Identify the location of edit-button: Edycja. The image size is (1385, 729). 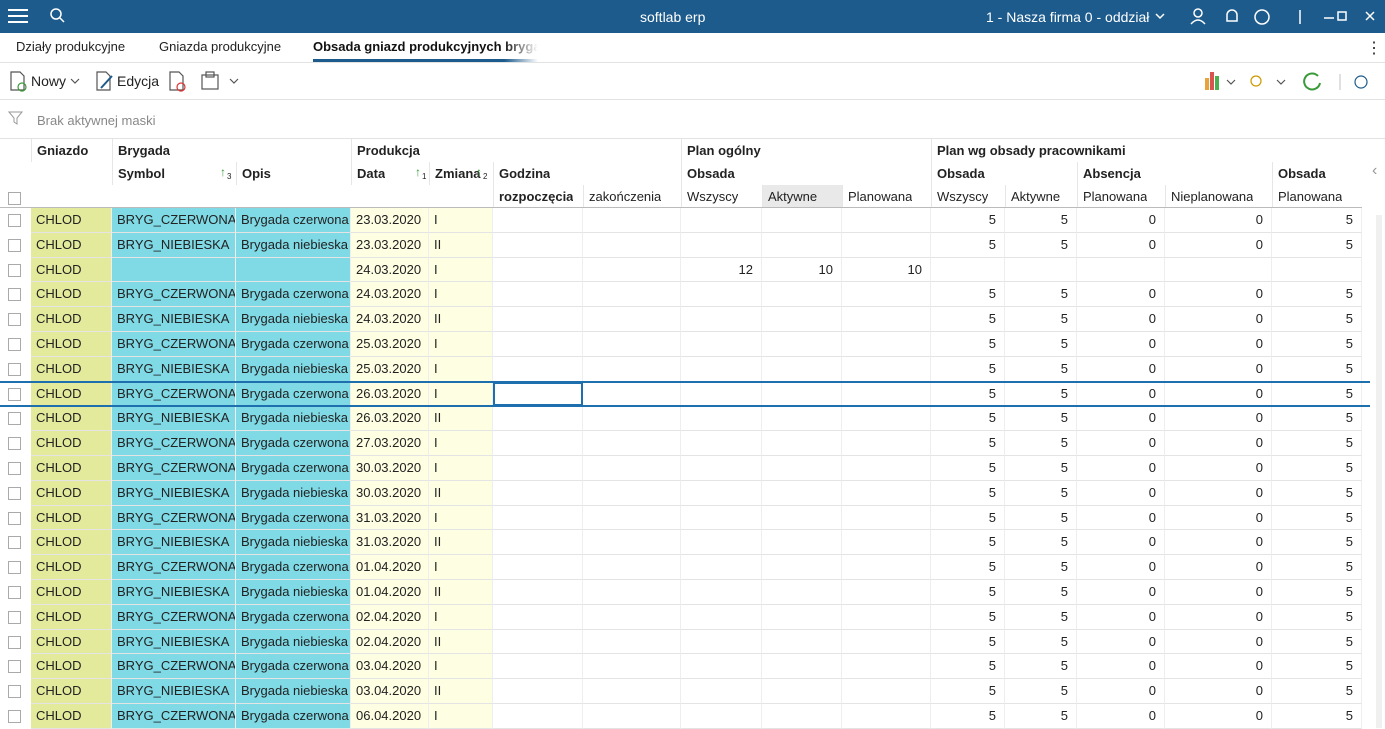
(138, 81).